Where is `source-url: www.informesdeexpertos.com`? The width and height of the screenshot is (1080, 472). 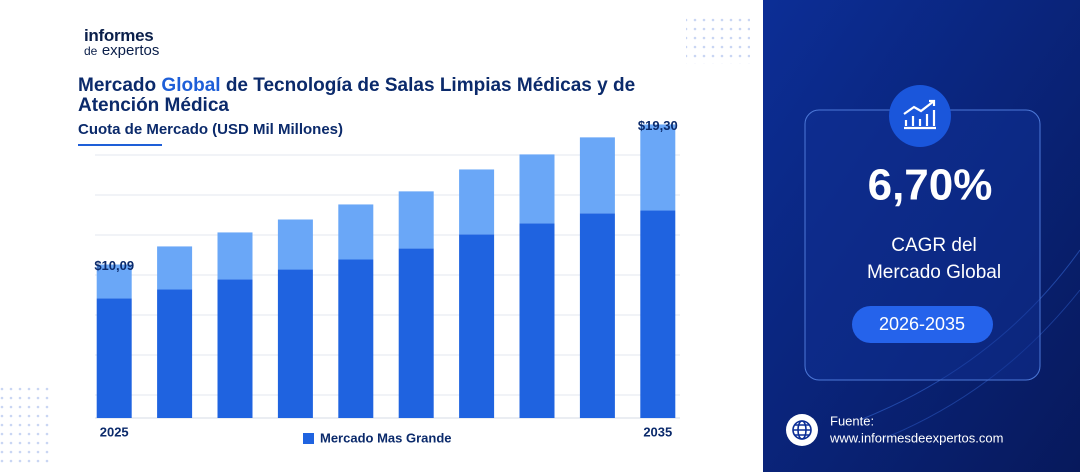
source-url: www.informesdeexpertos.com is located at coordinates (916, 437).